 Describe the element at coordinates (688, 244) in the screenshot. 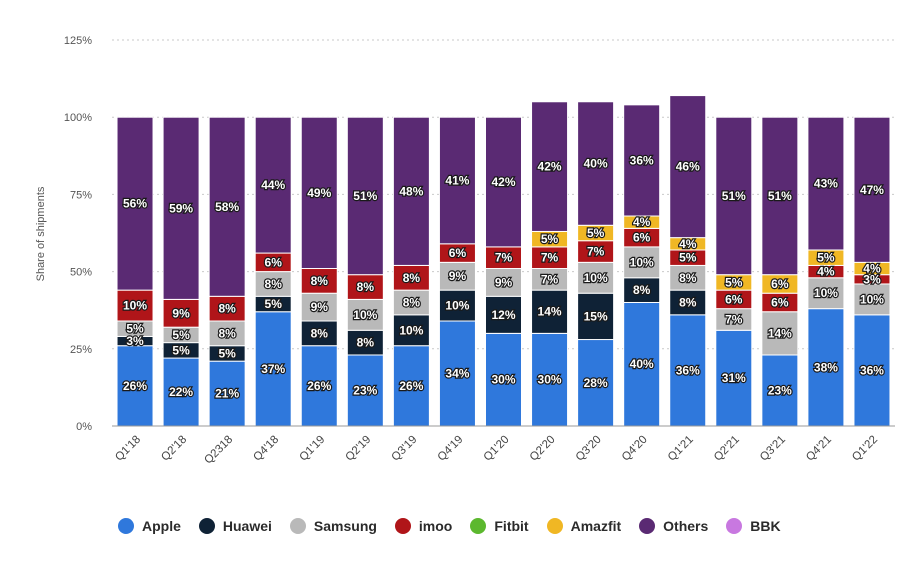

I see `data-label-amazfit: 4%` at that location.